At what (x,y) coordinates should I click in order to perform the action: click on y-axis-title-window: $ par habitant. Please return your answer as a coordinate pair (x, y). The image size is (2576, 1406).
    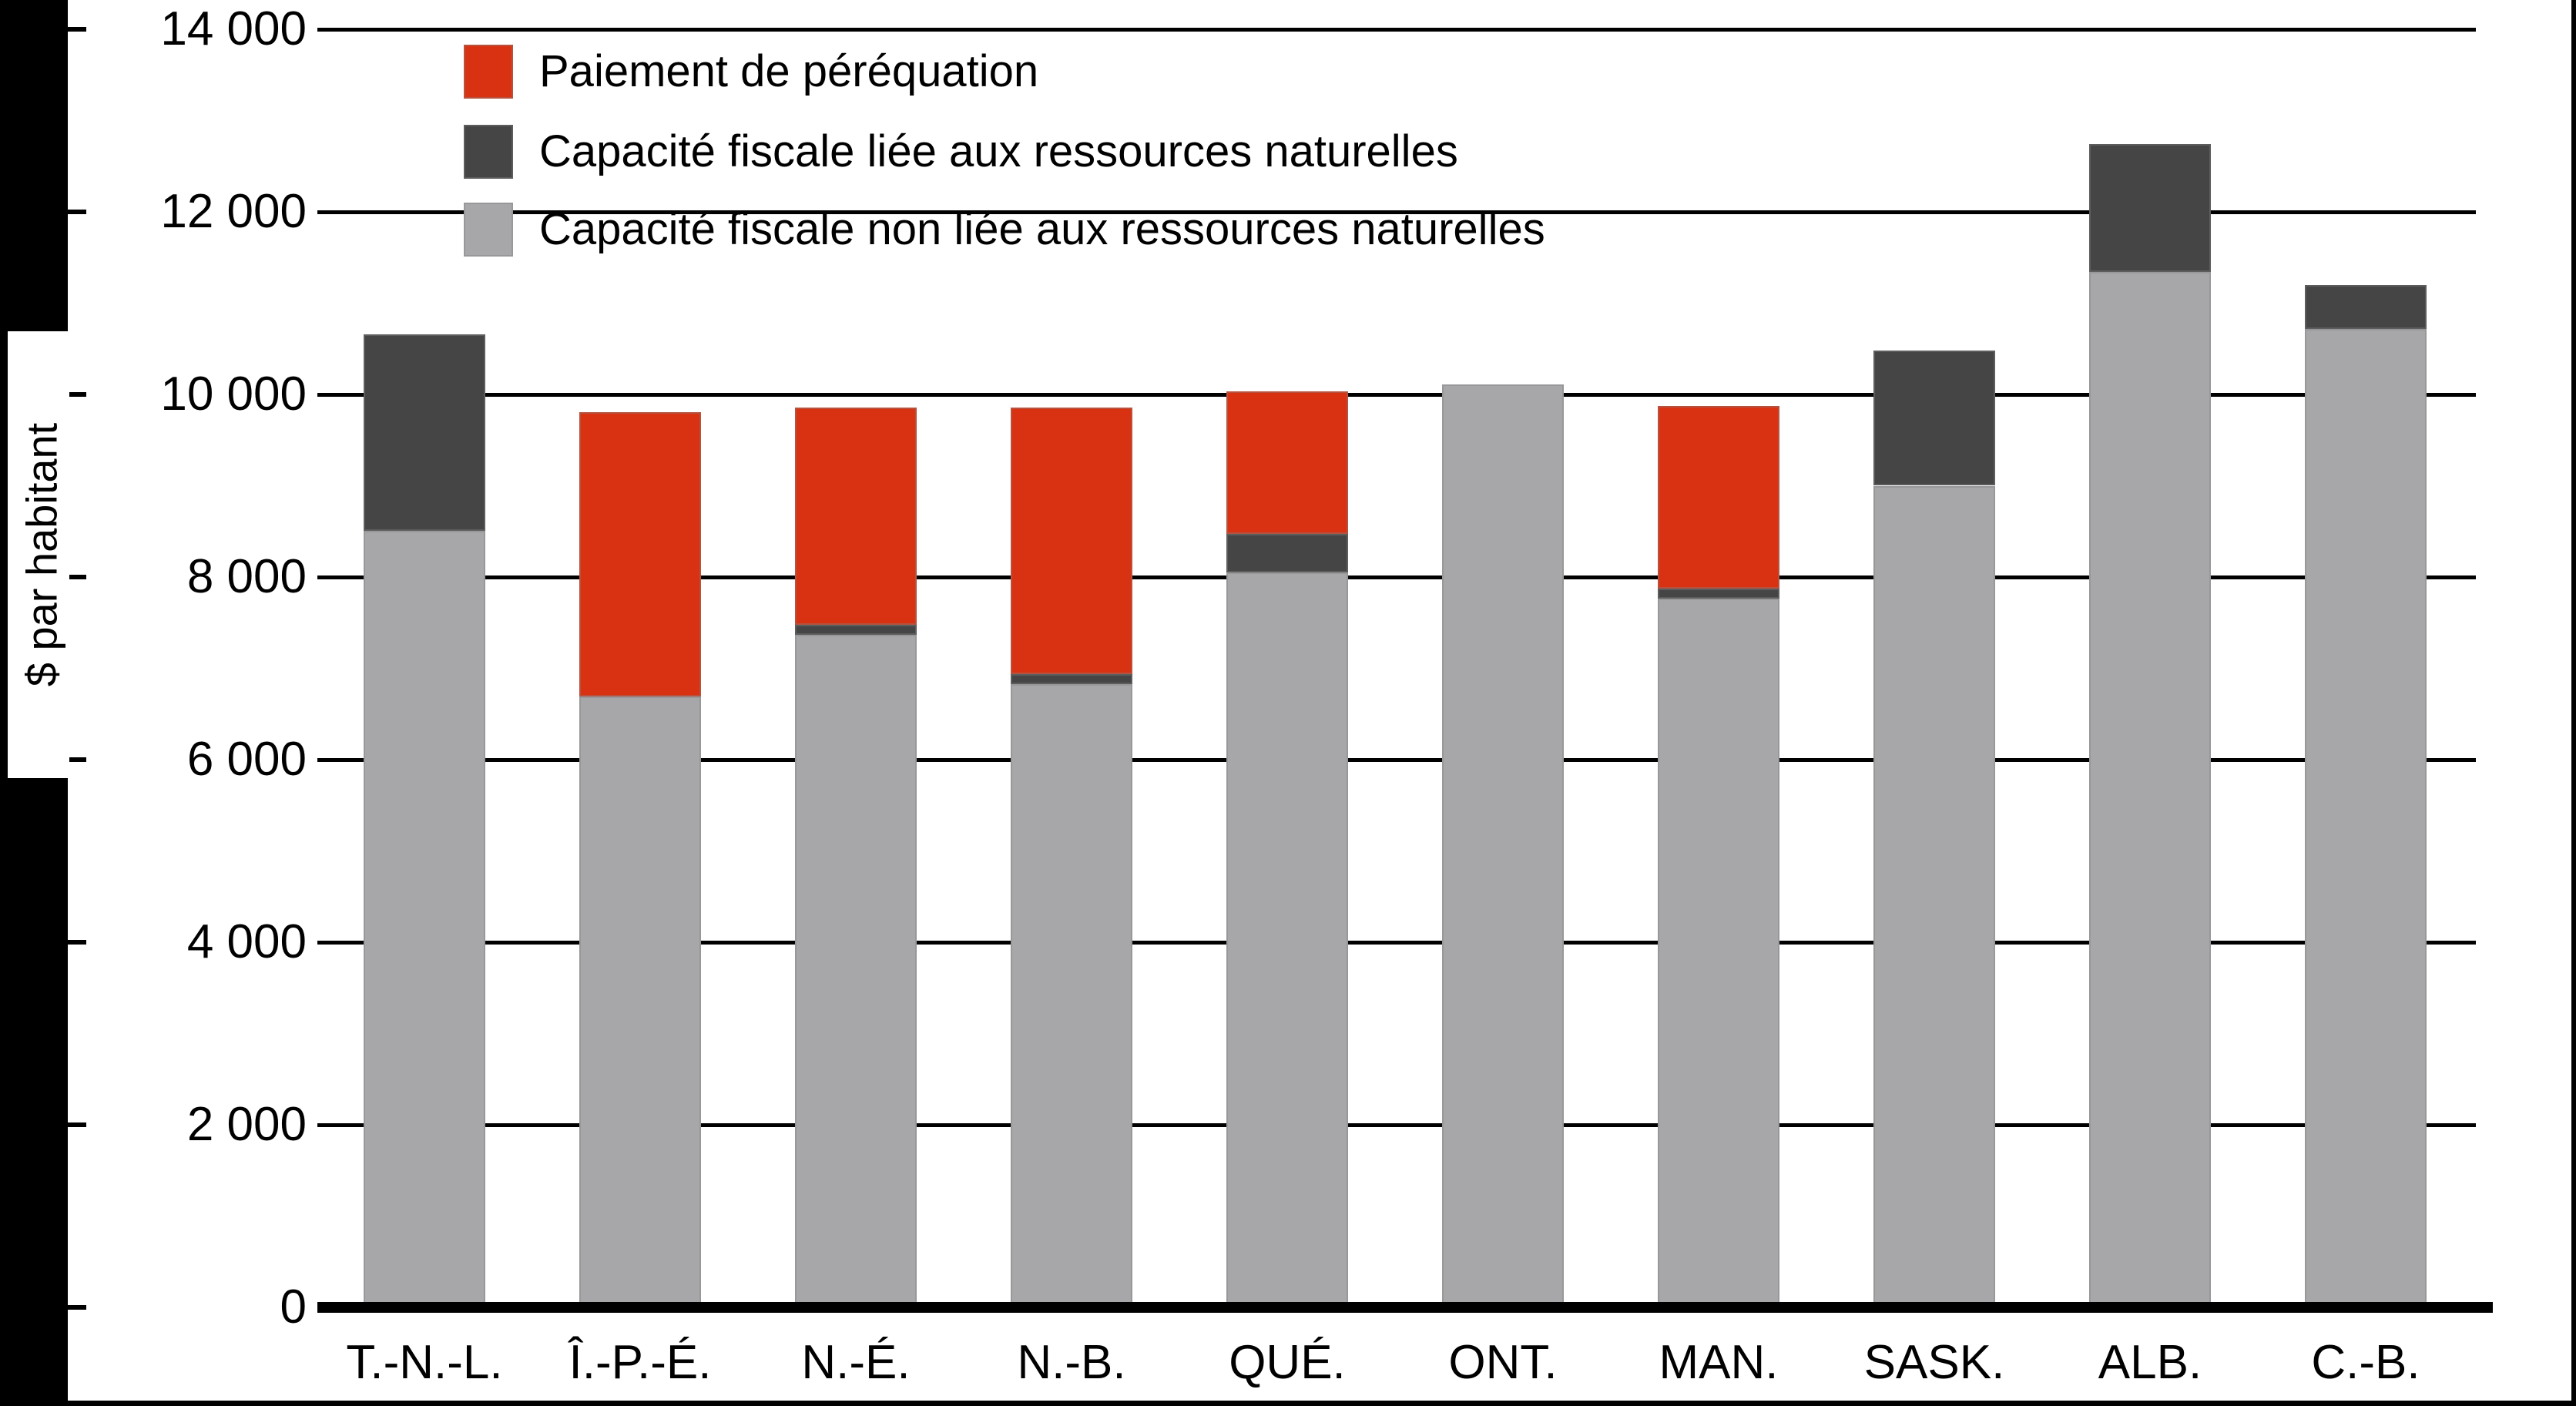
    Looking at the image, I should click on (38, 554).